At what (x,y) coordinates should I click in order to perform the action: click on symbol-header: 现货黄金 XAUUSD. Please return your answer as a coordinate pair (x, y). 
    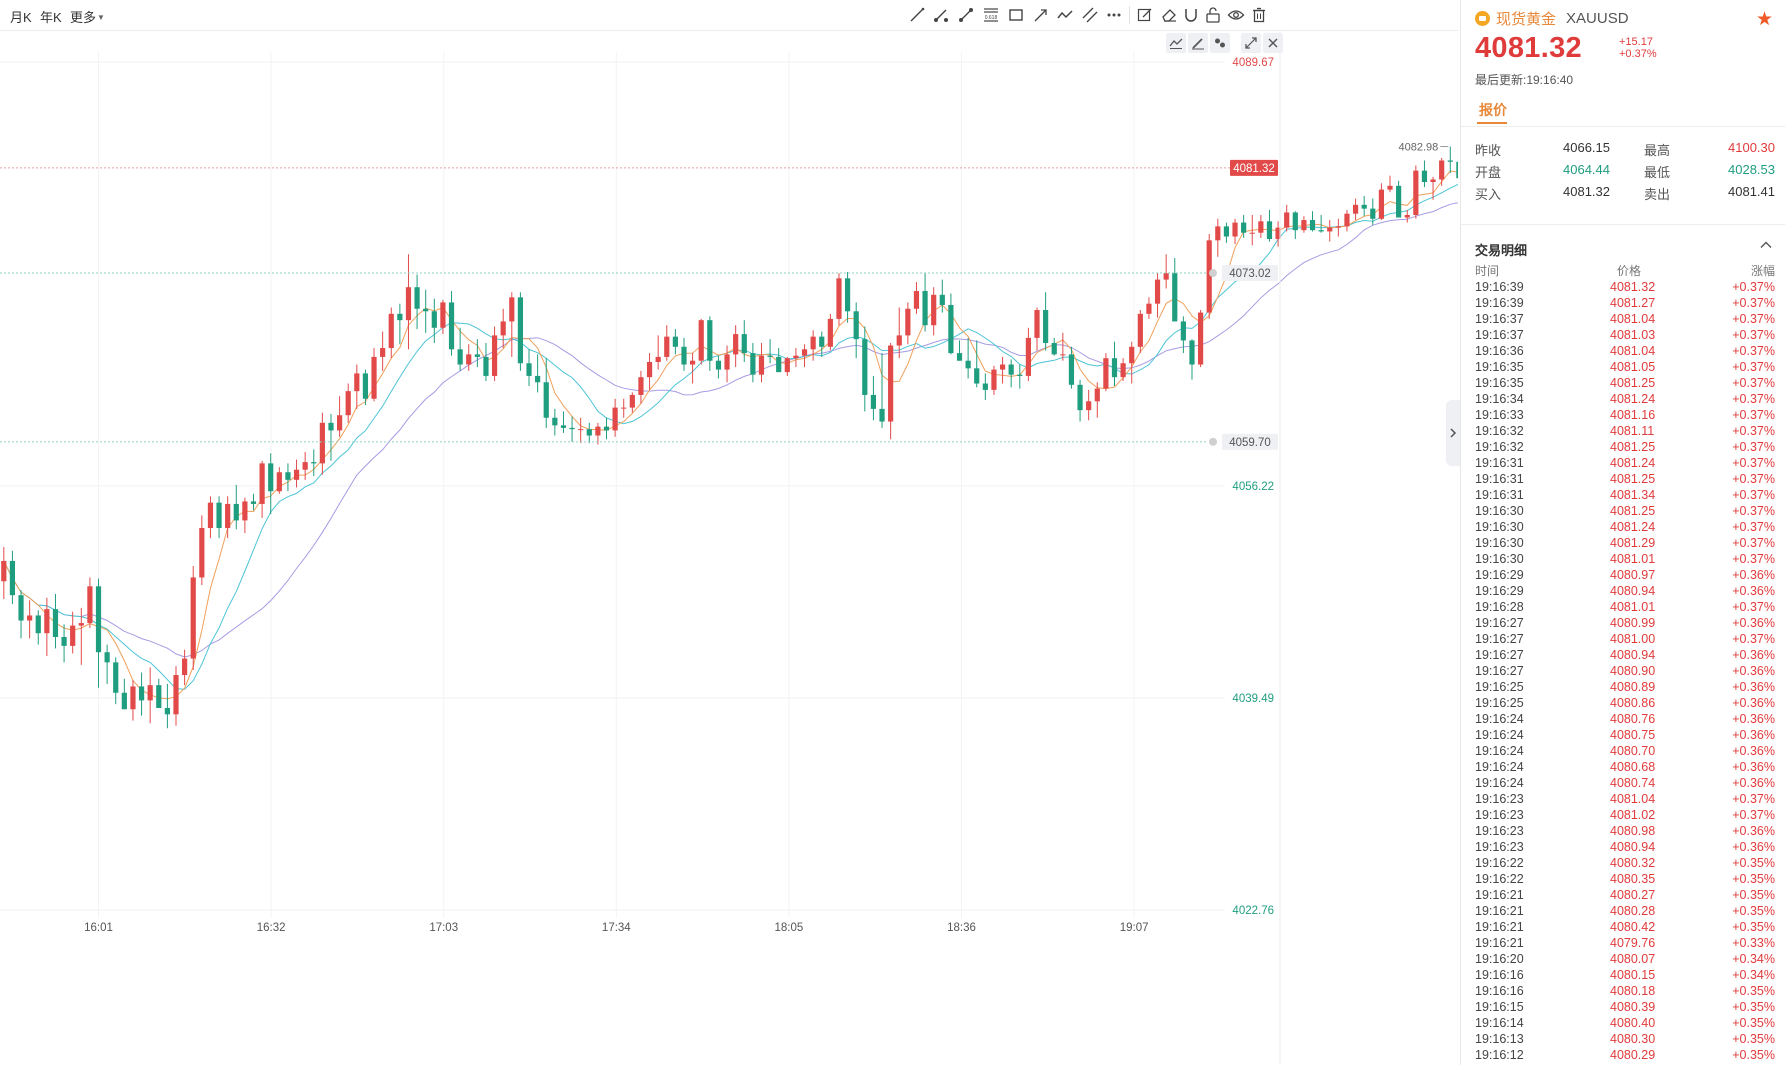
    Looking at the image, I should click on (1552, 18).